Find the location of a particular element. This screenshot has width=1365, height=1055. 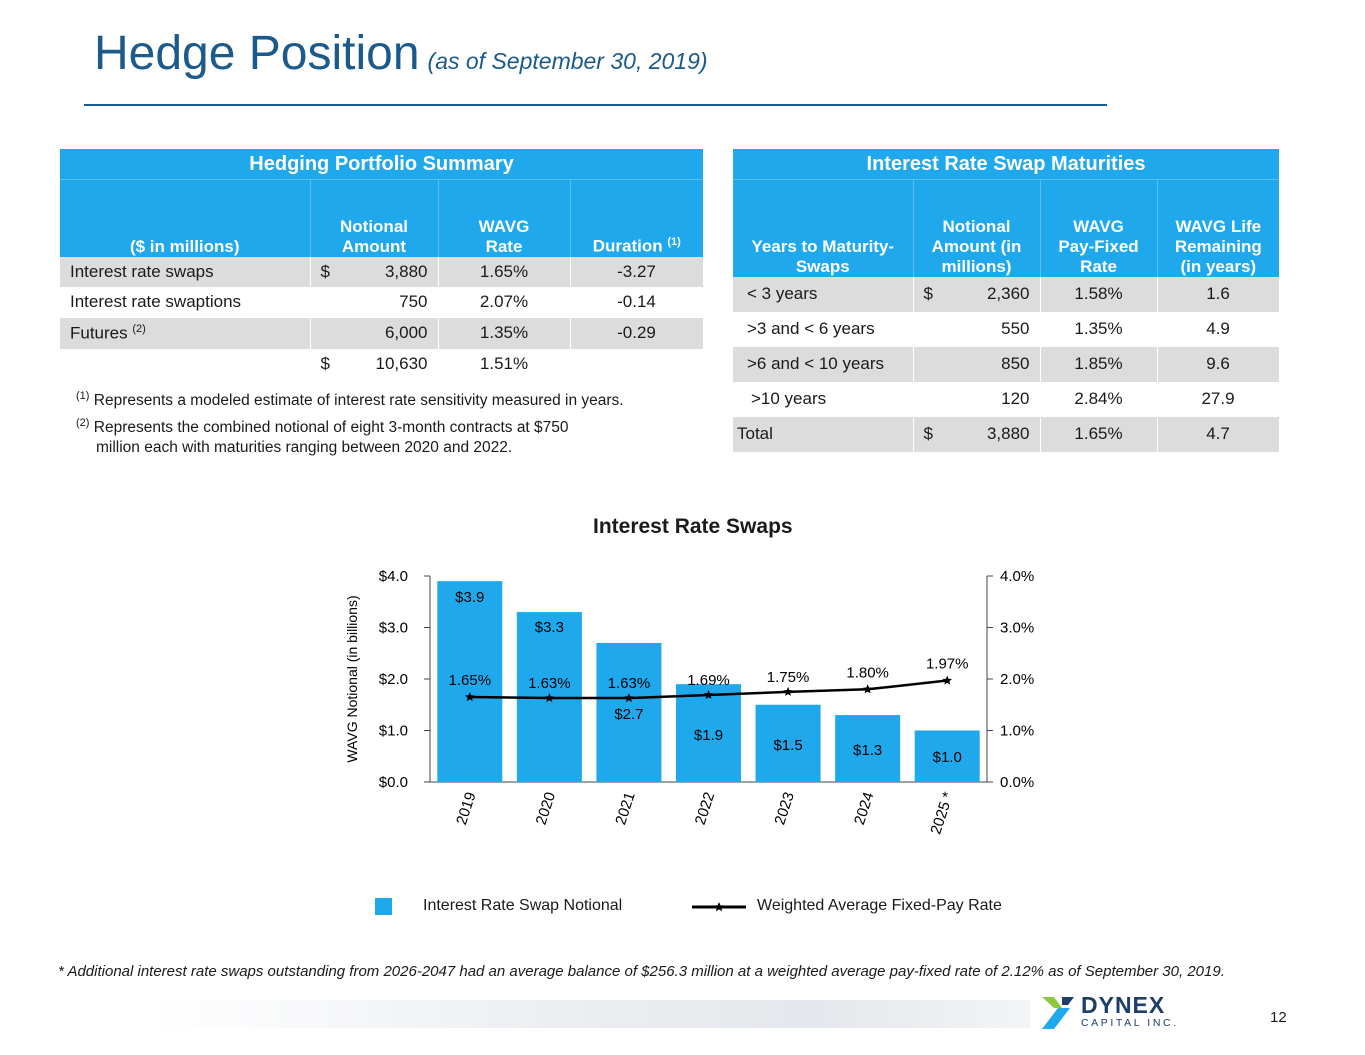

bar-label: $1.0 is located at coordinates (947, 757).